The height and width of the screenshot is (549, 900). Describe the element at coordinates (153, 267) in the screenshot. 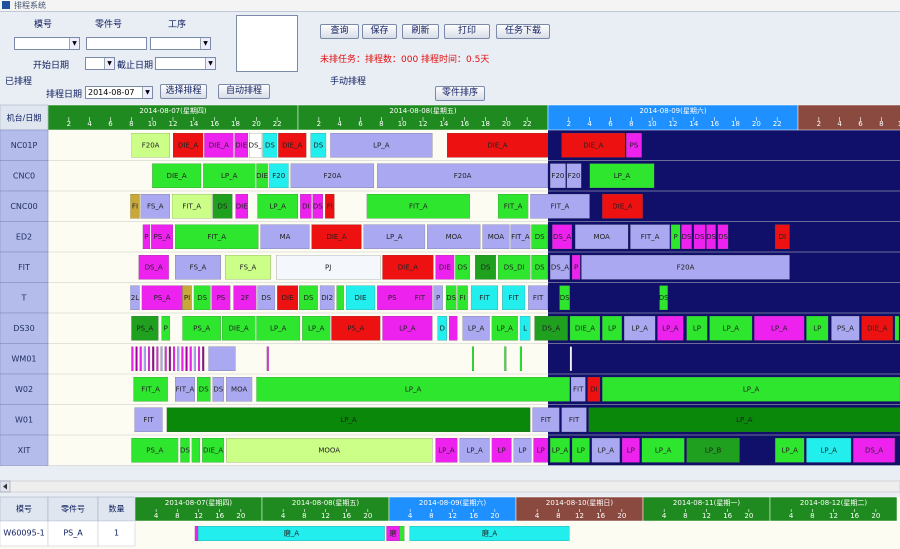

I see `task: DS_A` at that location.